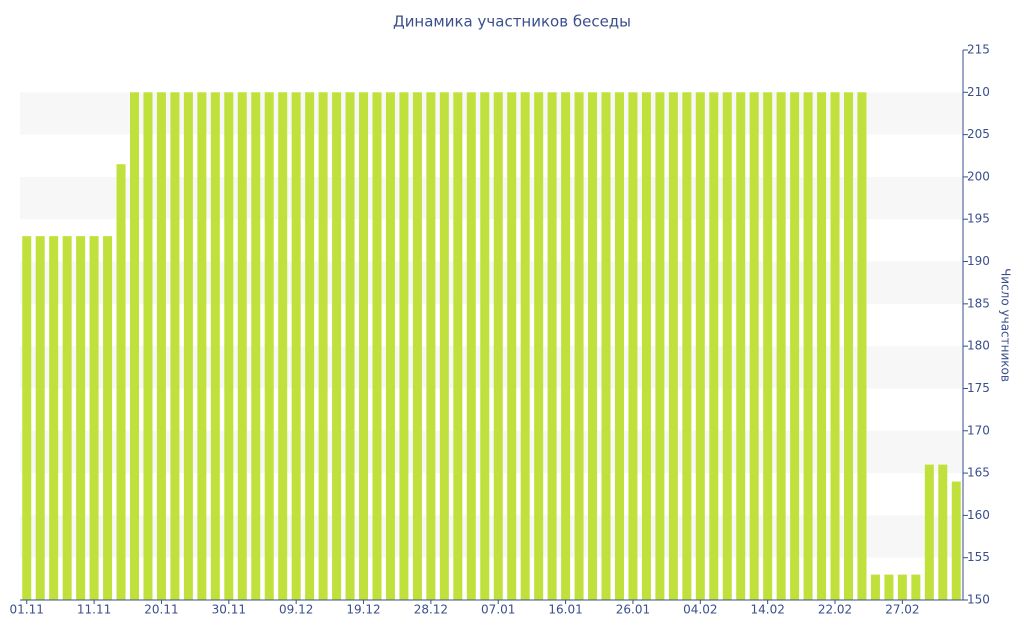 Image resolution: width=1024 pixels, height=644 pixels. What do you see at coordinates (978, 430) in the screenshot?
I see `y-tick-label: 170` at bounding box center [978, 430].